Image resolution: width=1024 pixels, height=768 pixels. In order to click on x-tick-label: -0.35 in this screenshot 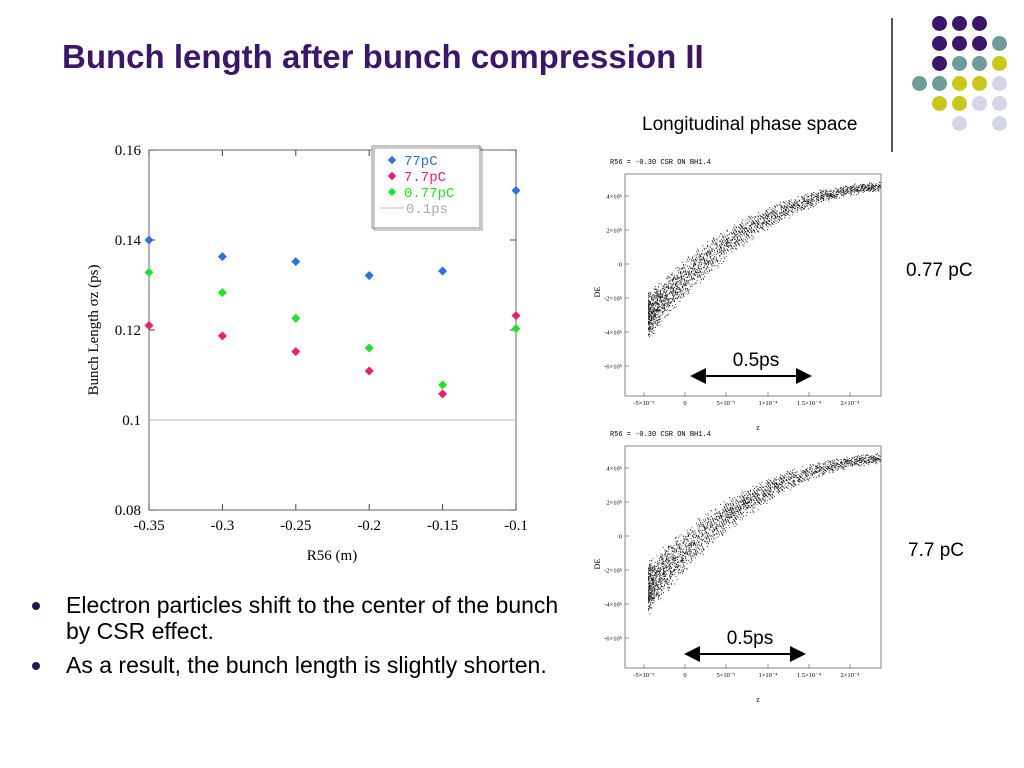, I will do `click(148, 526)`.